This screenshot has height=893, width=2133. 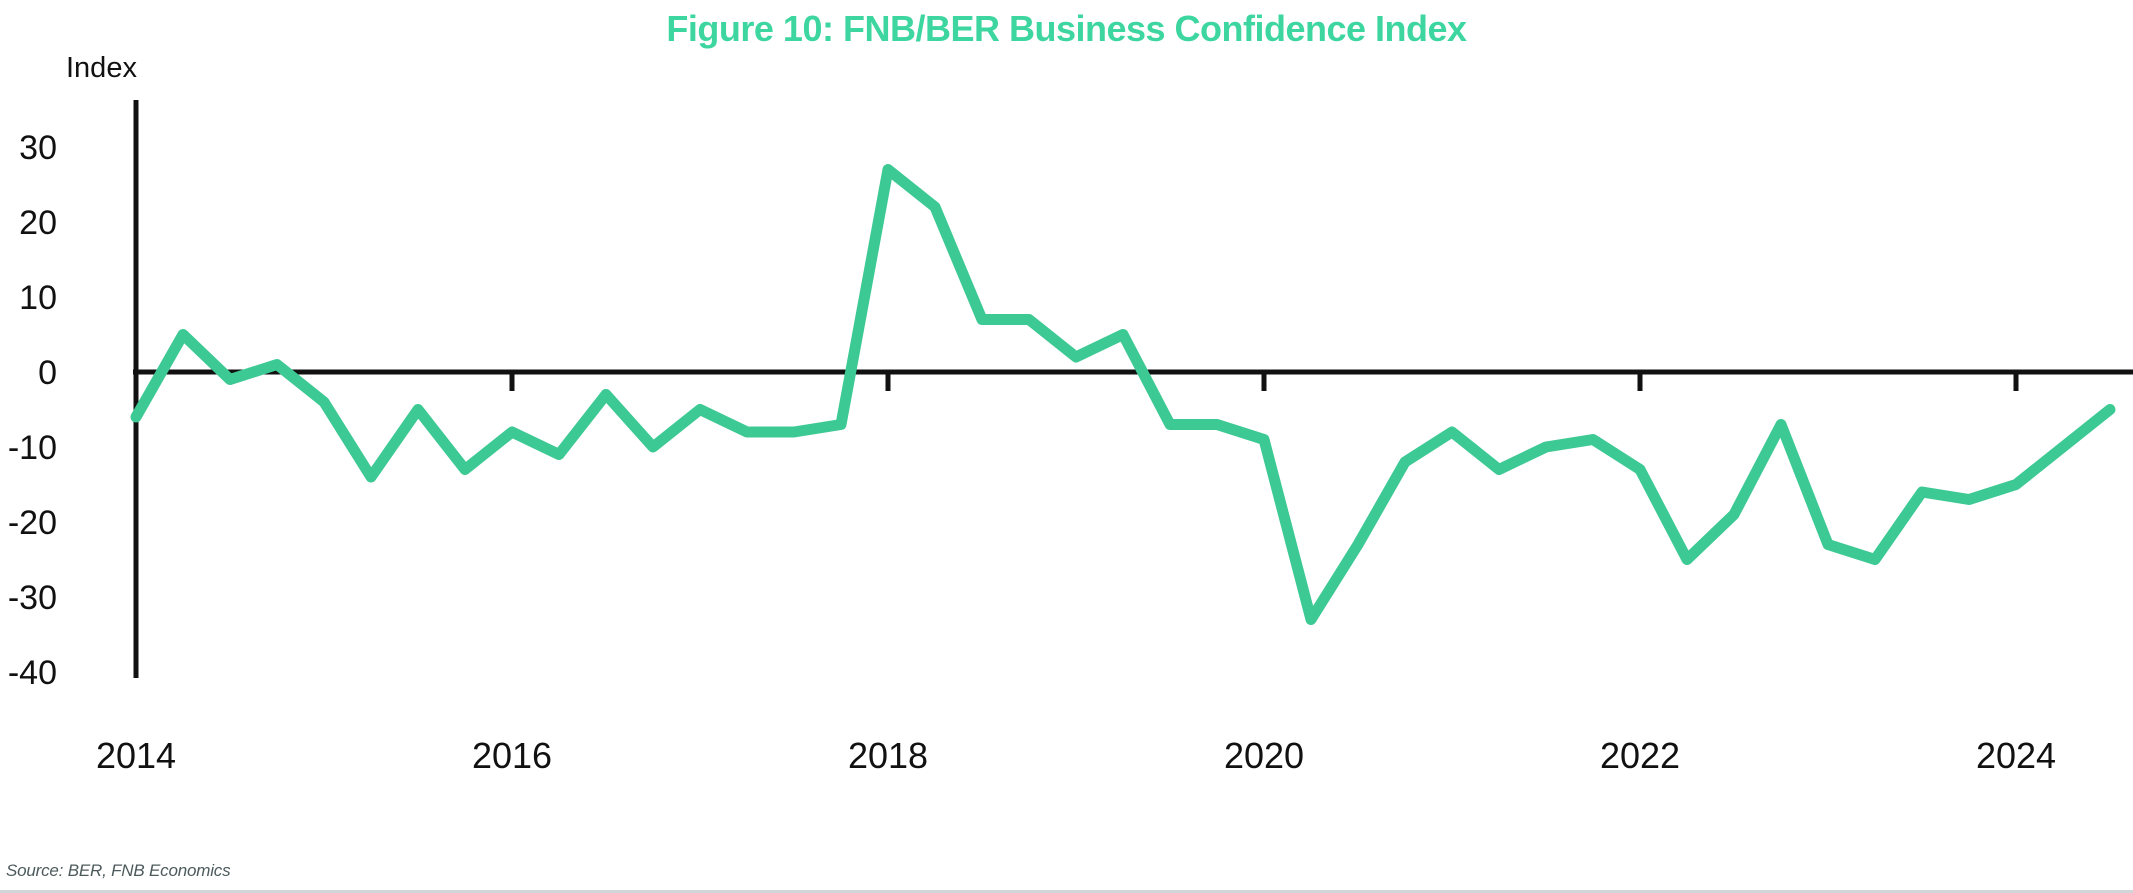 What do you see at coordinates (118, 870) in the screenshot?
I see `source-note: Source: BER, FNB Economics` at bounding box center [118, 870].